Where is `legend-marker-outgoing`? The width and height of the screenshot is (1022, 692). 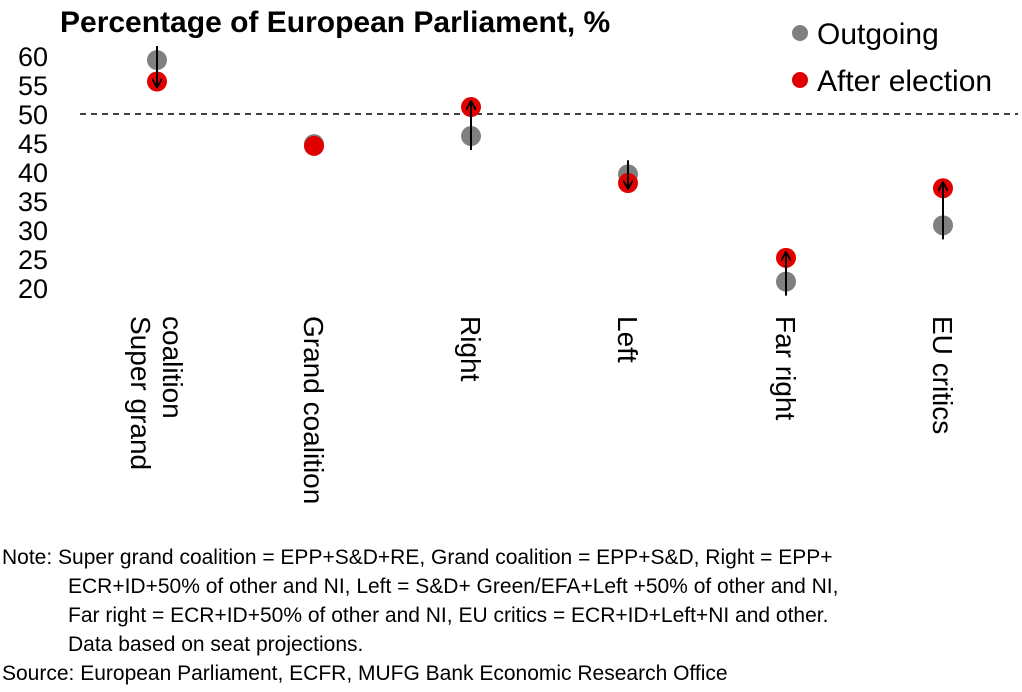 legend-marker-outgoing is located at coordinates (800, 33).